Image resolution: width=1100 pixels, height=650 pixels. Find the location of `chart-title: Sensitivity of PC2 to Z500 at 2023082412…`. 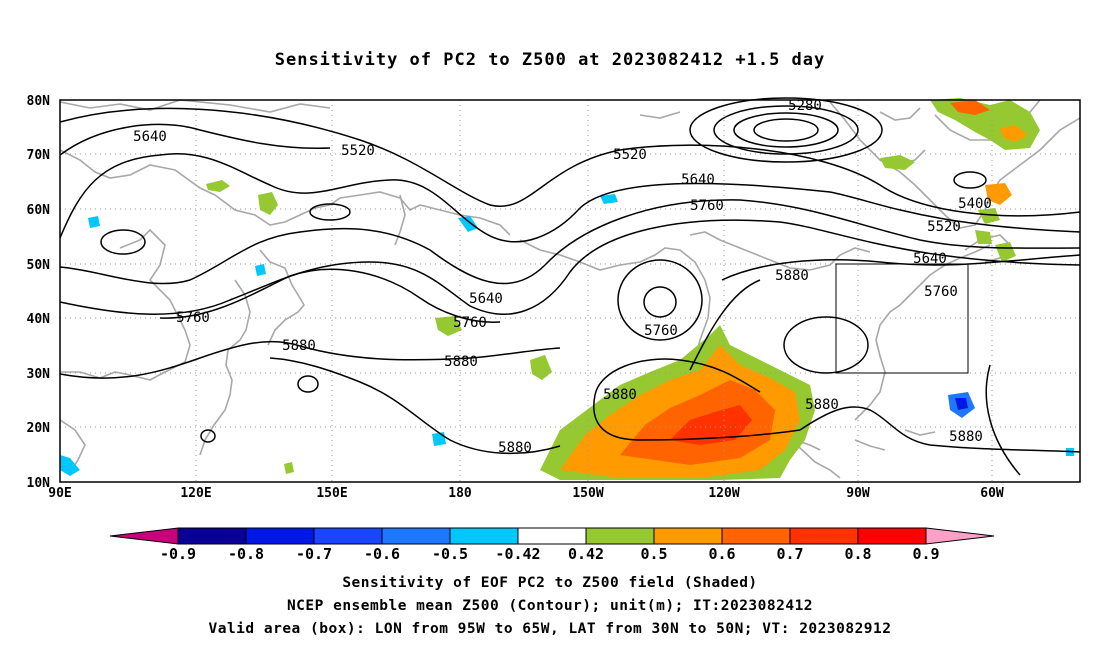

chart-title: Sensitivity of PC2 to Z500 at 2023082412… is located at coordinates (550, 60).